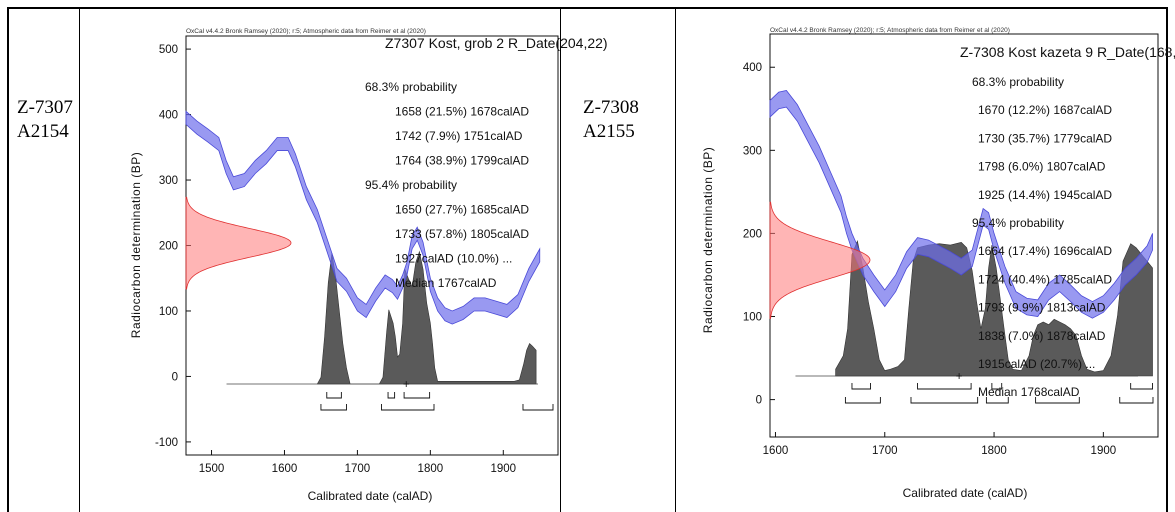 Image resolution: width=1175 pixels, height=512 pixels. Describe the element at coordinates (462, 234) in the screenshot. I see `probability-annotation: 1733 (57.8%) 1805calAD` at that location.